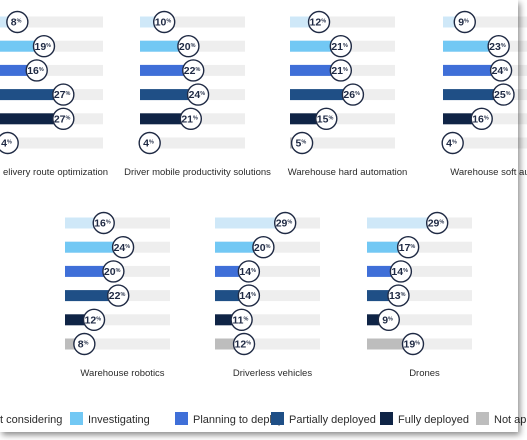 The image size is (527, 440). Describe the element at coordinates (238, 420) in the screenshot. I see `legend-label: Planning to deploy` at that location.